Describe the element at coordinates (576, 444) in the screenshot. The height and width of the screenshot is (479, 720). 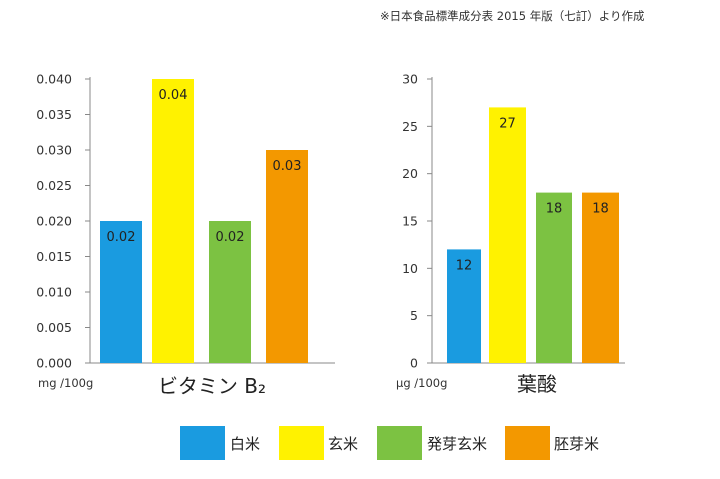
I see `legend-label-4: 胚芽米` at that location.